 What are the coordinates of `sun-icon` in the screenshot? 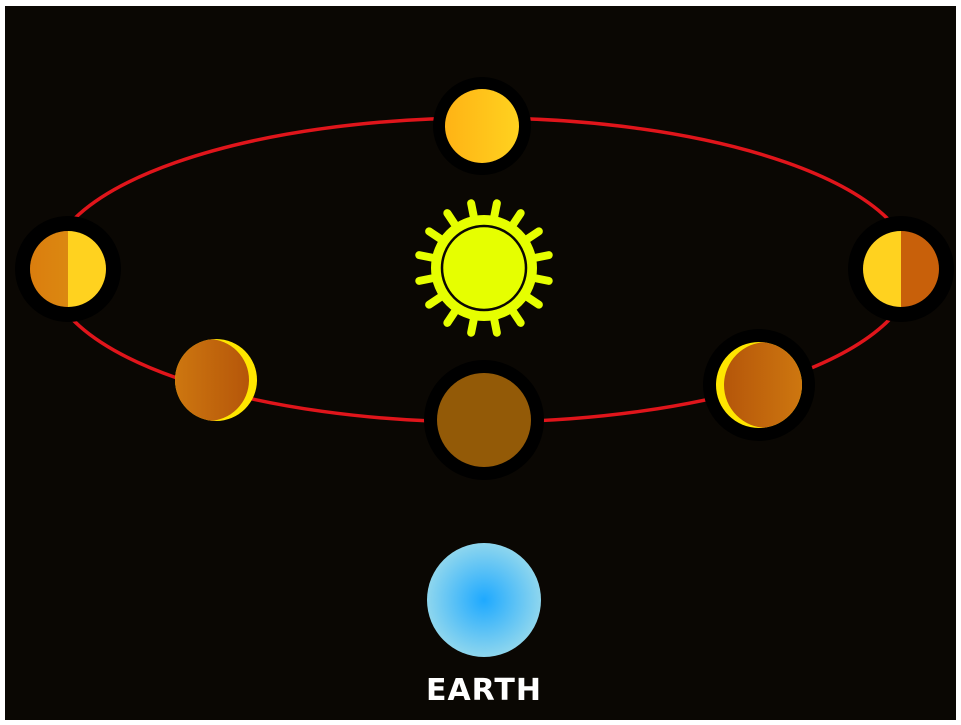 It's located at (484, 268).